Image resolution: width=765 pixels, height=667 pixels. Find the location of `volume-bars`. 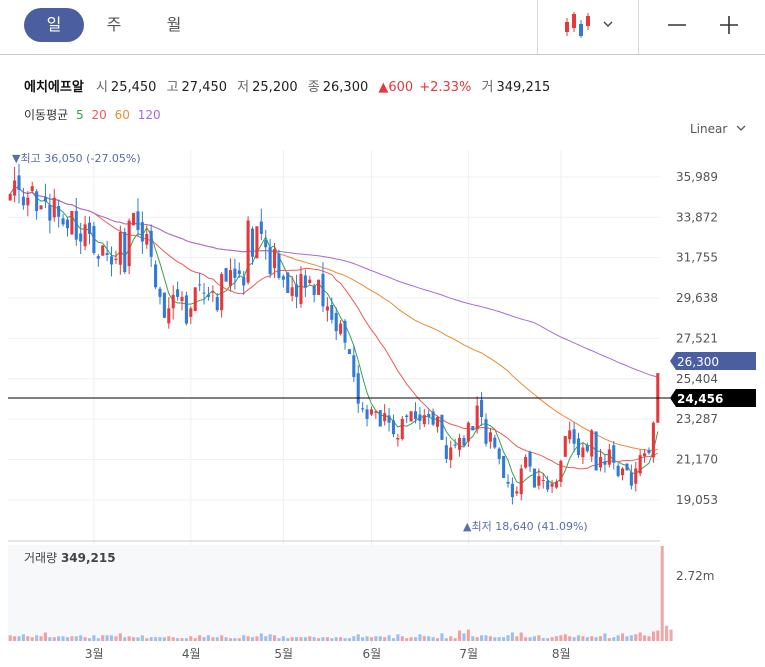

volume-bars is located at coordinates (340, 593).